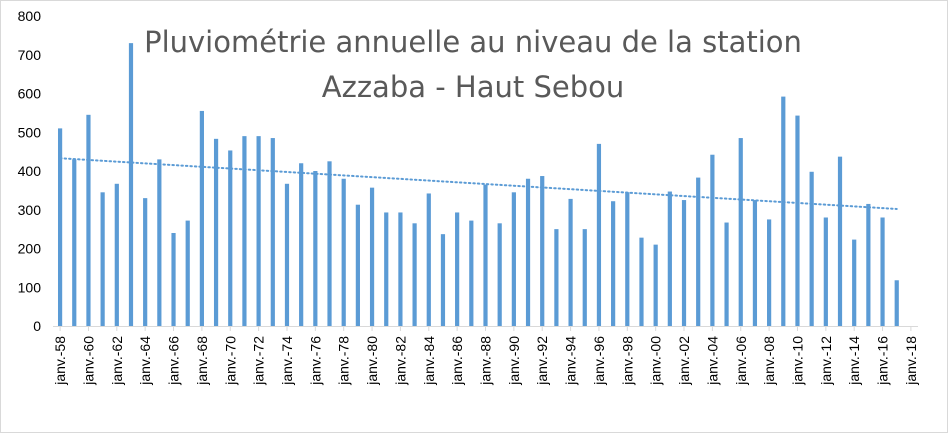  Describe the element at coordinates (741, 361) in the screenshot. I see `x-tick-label: janv.-06` at that location.